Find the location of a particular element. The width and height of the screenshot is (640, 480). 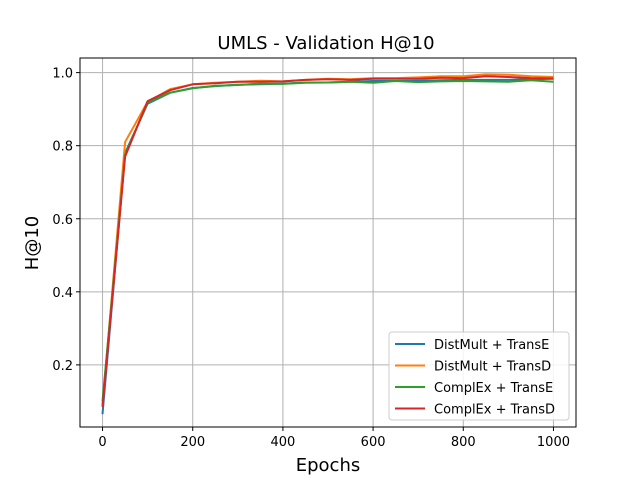

y-tick-label: 0.2 is located at coordinates (62, 366).